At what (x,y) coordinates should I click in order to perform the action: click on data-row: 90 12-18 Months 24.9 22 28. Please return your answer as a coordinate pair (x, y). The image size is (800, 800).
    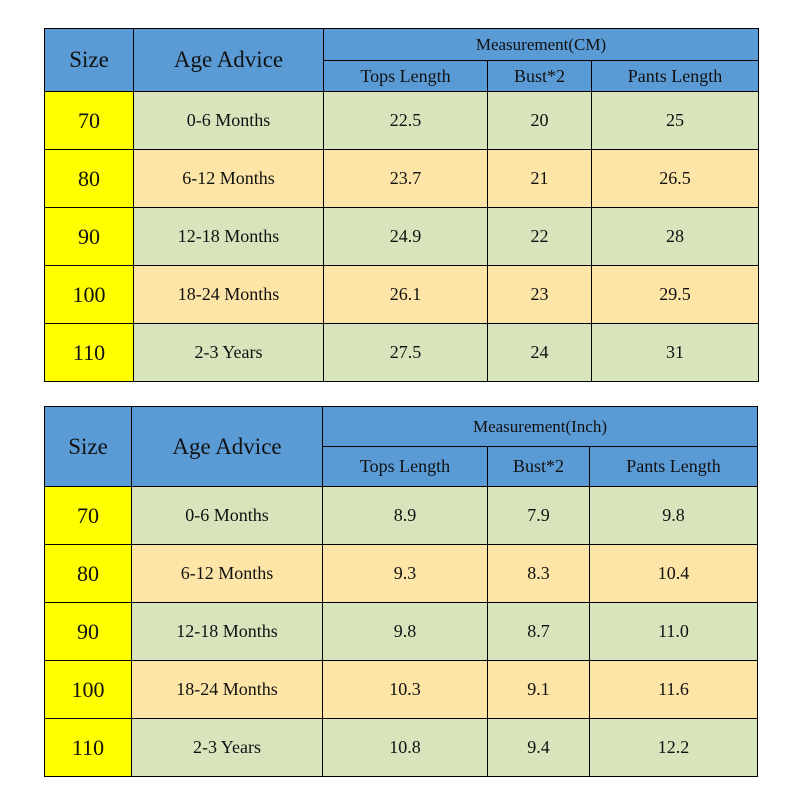
    Looking at the image, I should click on (402, 236).